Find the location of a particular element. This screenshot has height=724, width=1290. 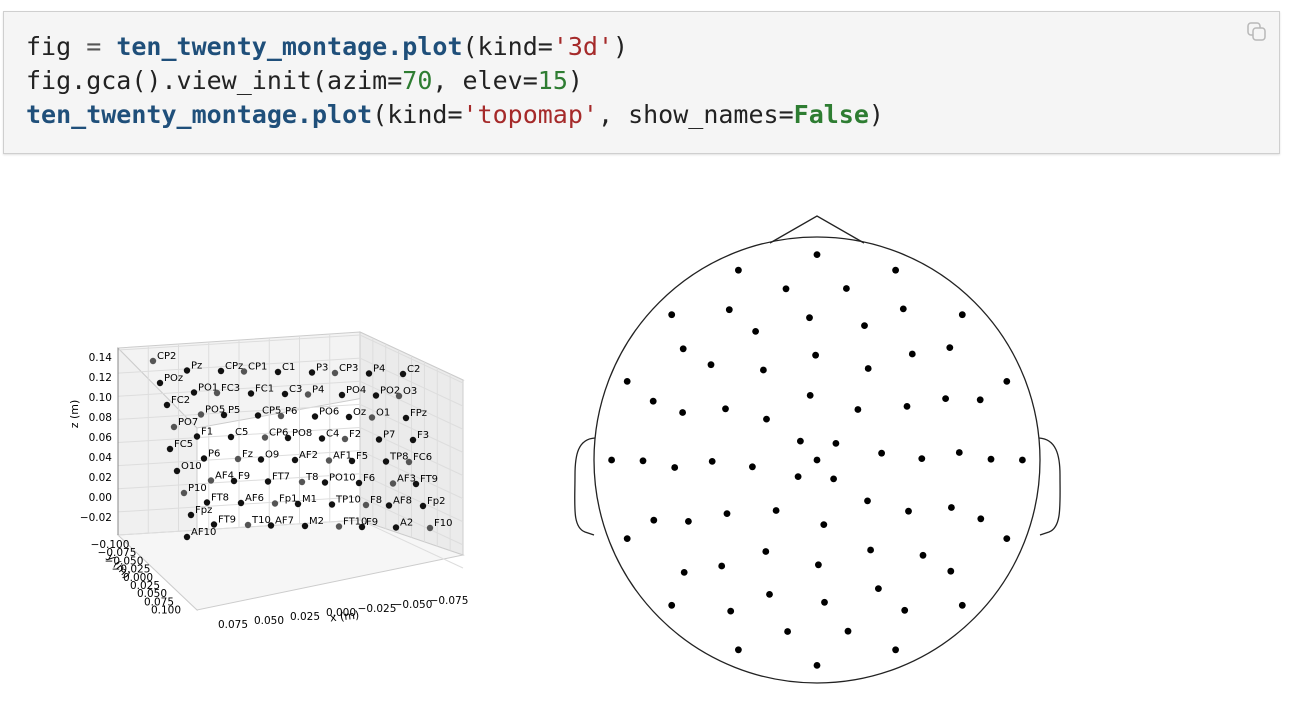

electrode-label-3d: AF1 is located at coordinates (342, 456).